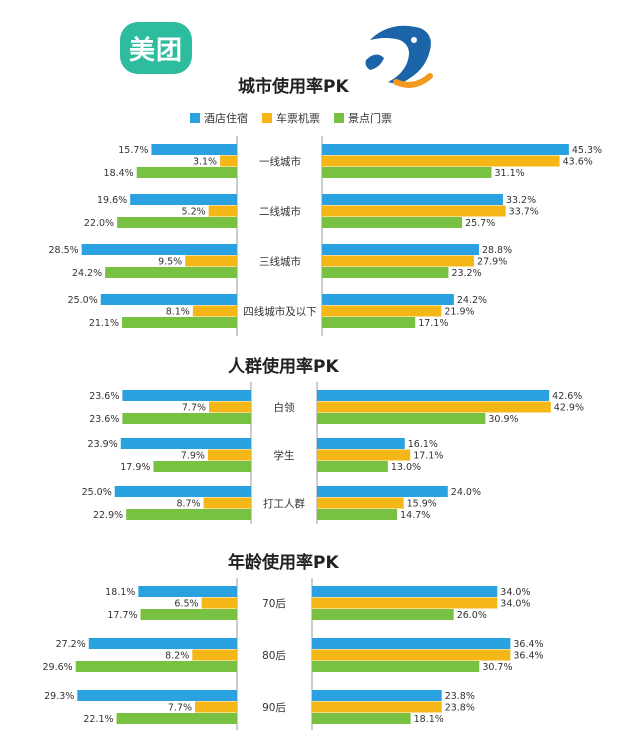  What do you see at coordinates (108, 515) in the screenshot?
I see `left-bar-label-scenic: 22.9%` at bounding box center [108, 515].